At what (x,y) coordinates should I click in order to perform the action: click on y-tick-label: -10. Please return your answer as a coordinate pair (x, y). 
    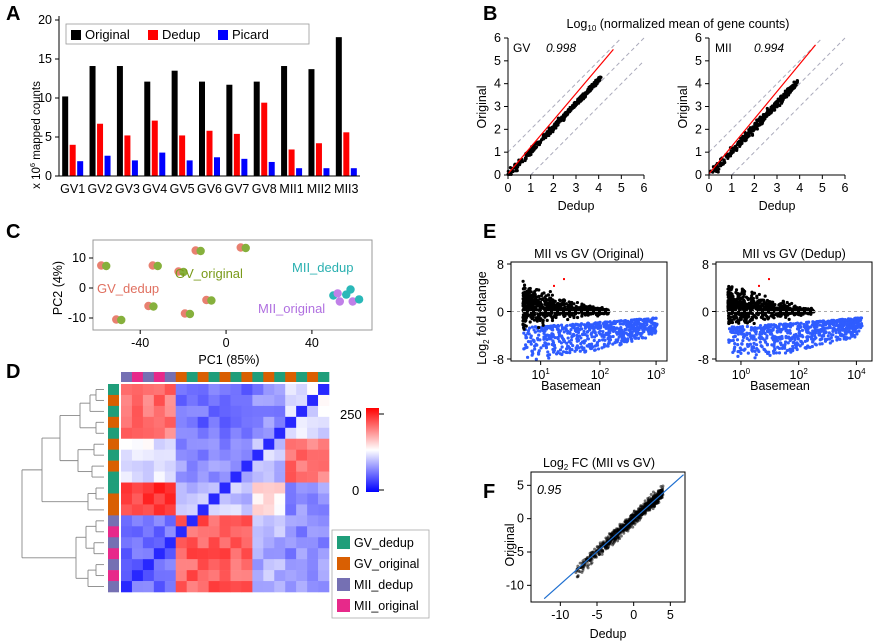
    Looking at the image, I should click on (77, 318).